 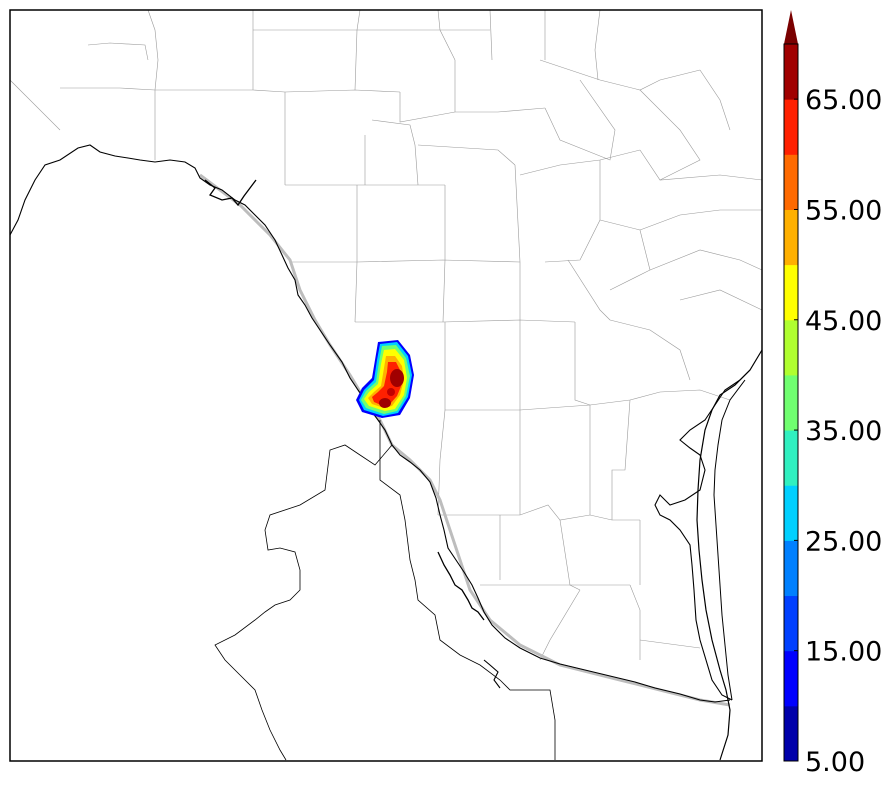 I want to click on reservoir-amistad, so click(x=230, y=193).